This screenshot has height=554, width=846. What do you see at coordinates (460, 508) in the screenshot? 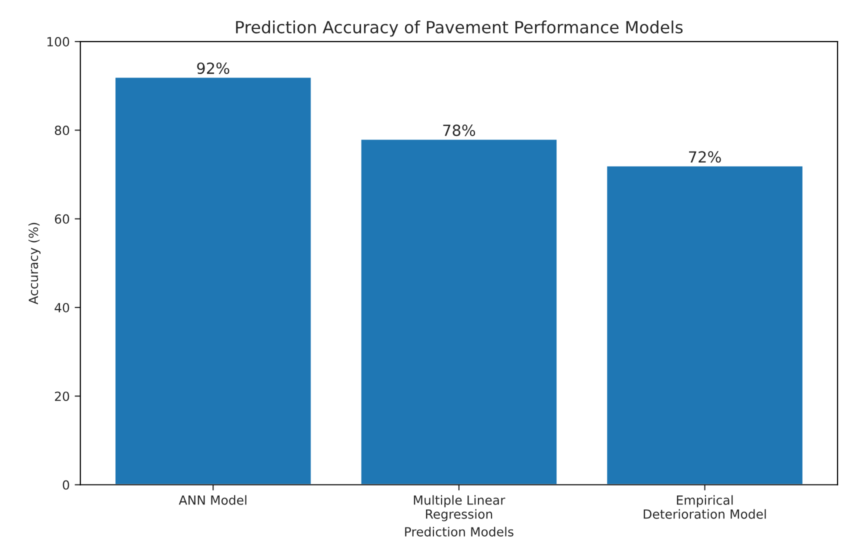
I see `x-tick-label: Multiple Linear Regression` at bounding box center [460, 508].